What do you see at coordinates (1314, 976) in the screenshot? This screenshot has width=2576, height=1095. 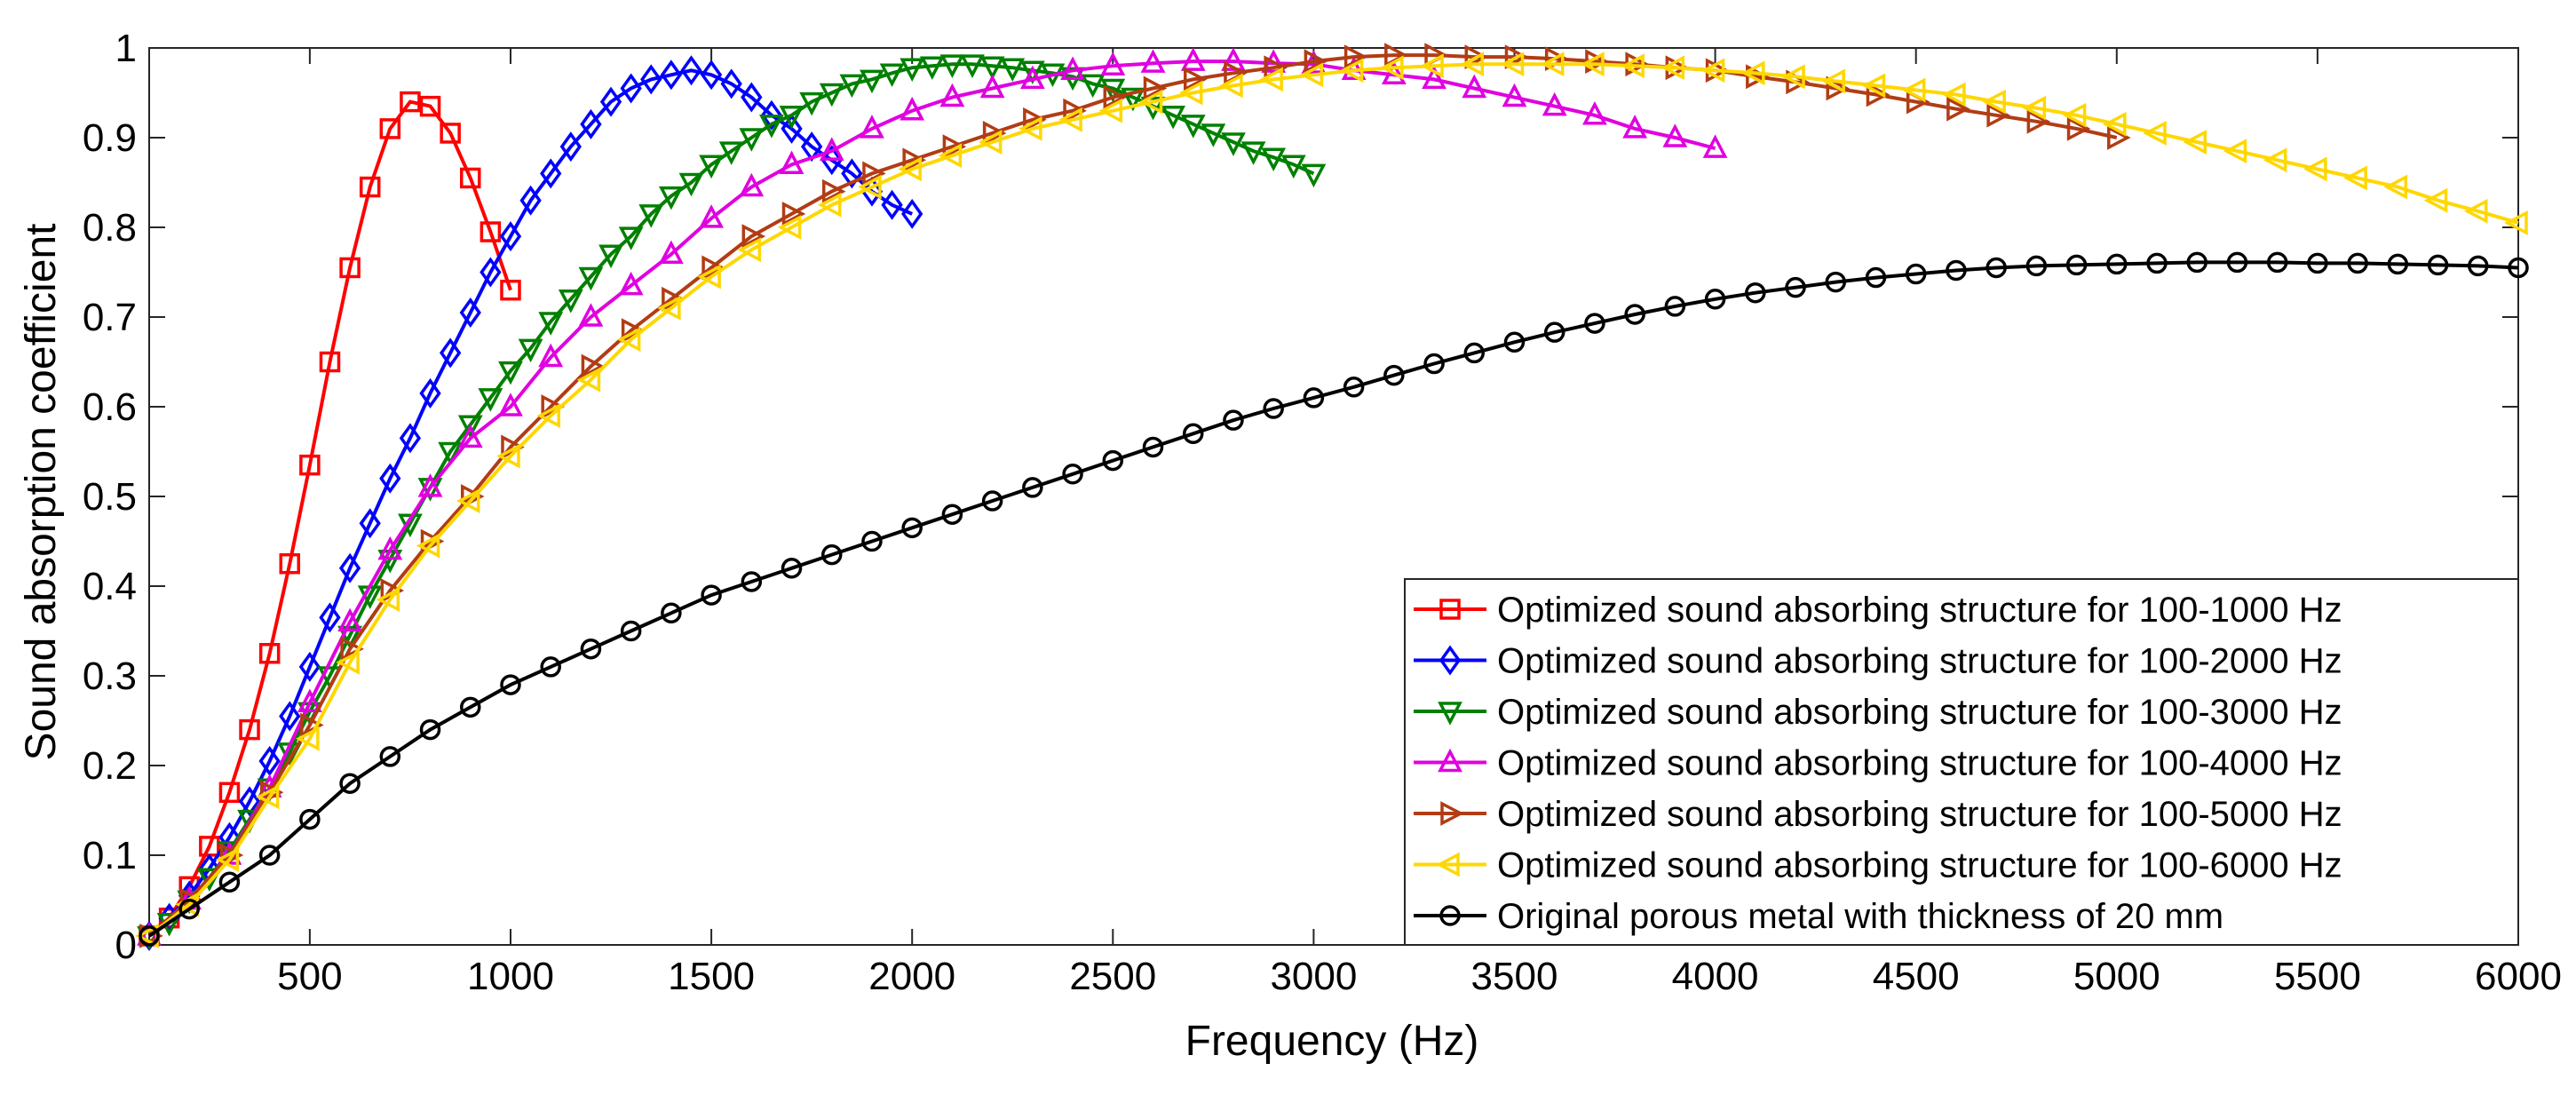 I see `x-tick-label: 3000` at bounding box center [1314, 976].